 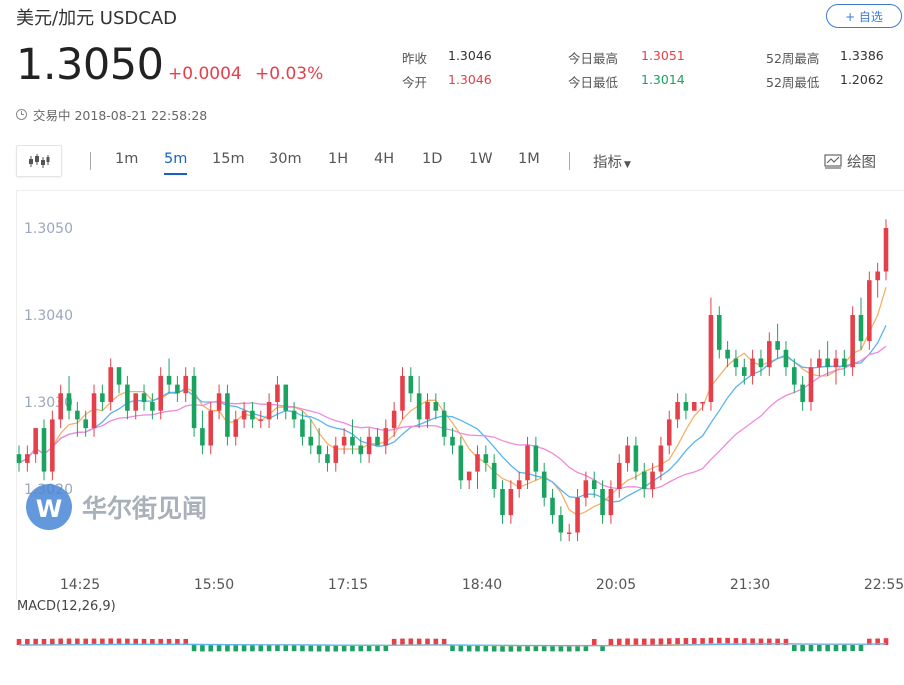 I want to click on timeframe-30m: 30m, so click(x=285, y=159).